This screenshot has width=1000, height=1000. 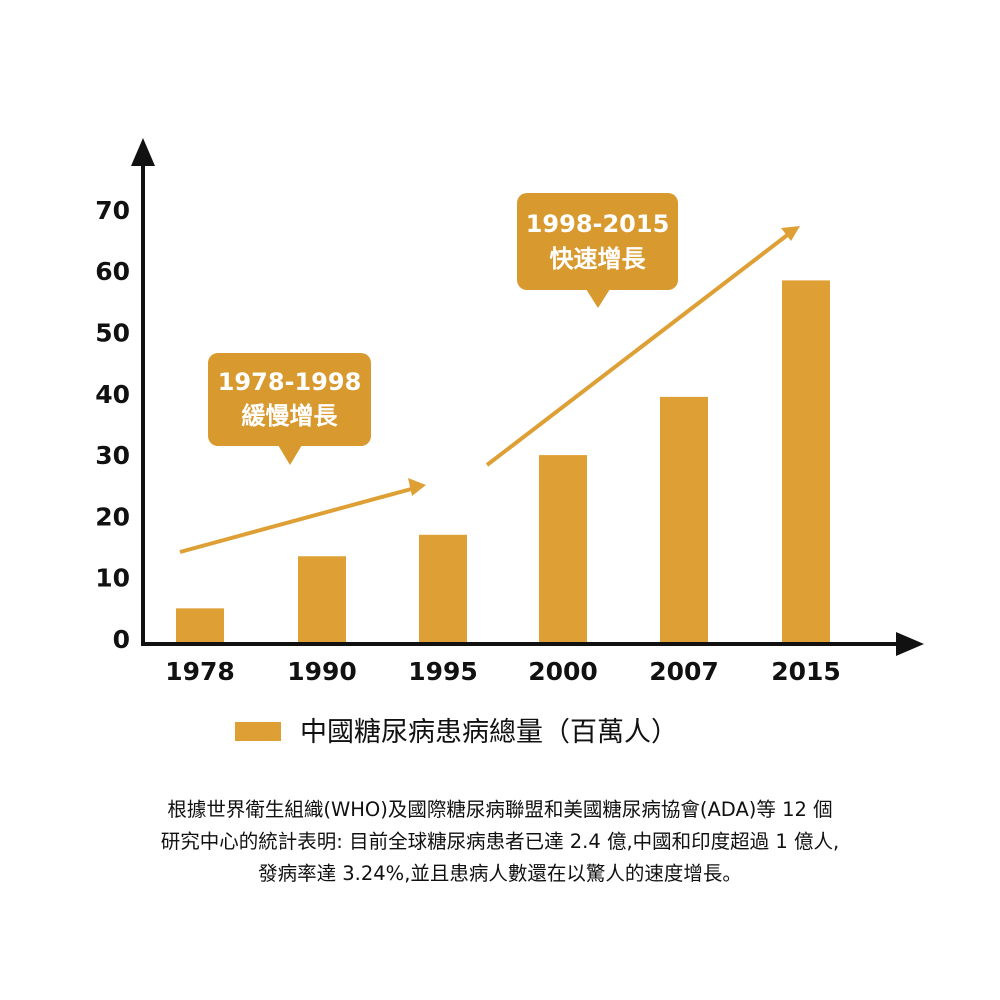 What do you see at coordinates (598, 224) in the screenshot?
I see `callout-fast-period: 1998-2015` at bounding box center [598, 224].